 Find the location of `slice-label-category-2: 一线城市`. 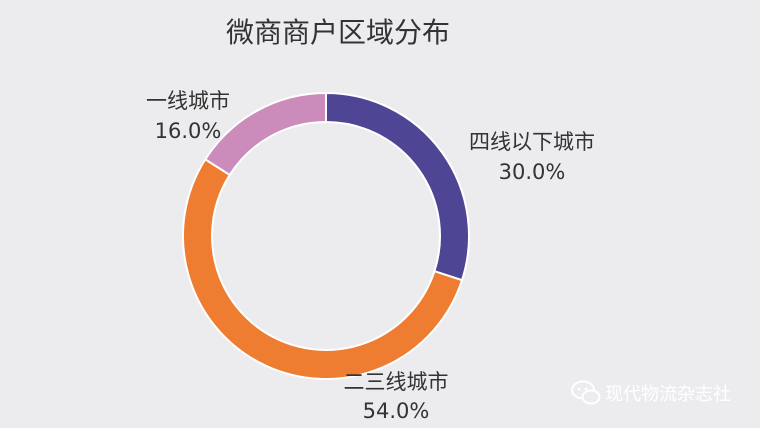

slice-label-category-2: 一线城市 is located at coordinates (188, 101).